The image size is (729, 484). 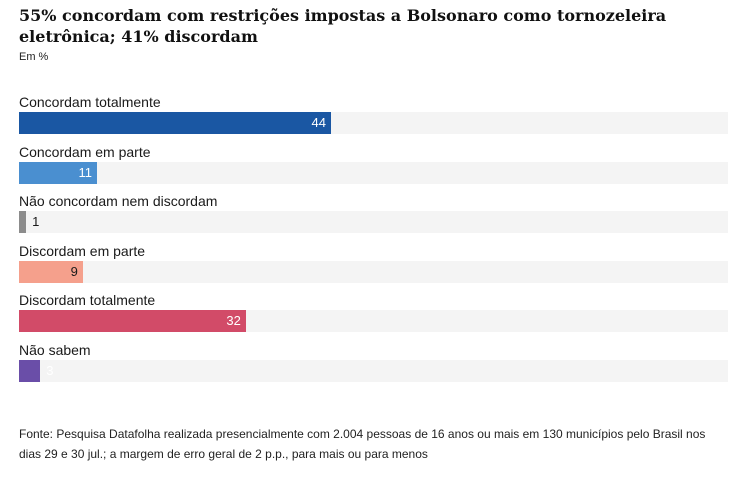 I want to click on bar-track: 1, so click(x=373, y=222).